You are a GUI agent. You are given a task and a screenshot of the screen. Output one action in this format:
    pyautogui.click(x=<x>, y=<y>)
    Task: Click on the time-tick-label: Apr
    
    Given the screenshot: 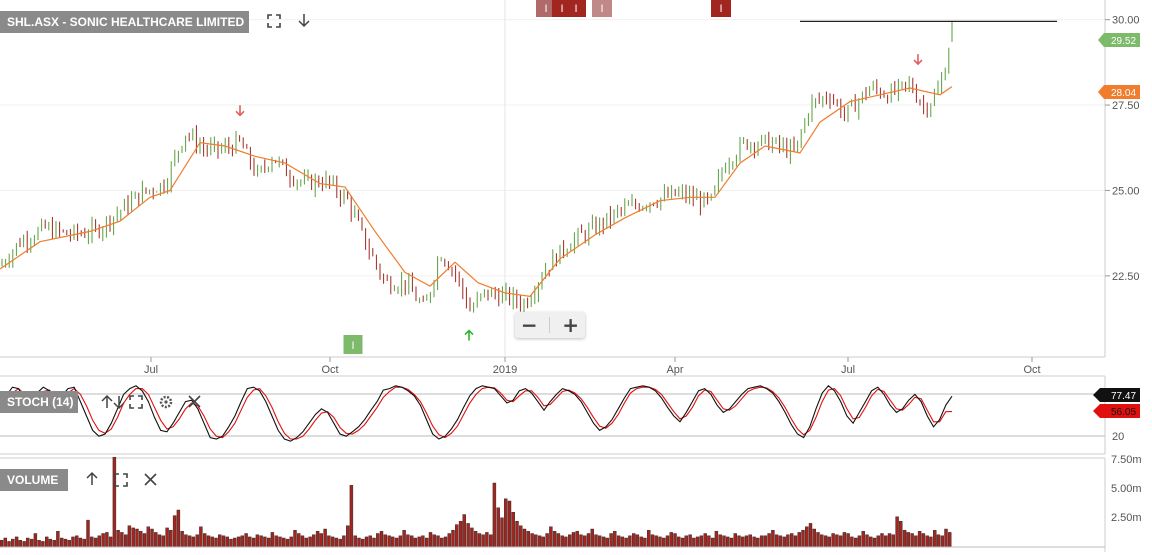 What is the action you would take?
    pyautogui.click(x=674, y=370)
    